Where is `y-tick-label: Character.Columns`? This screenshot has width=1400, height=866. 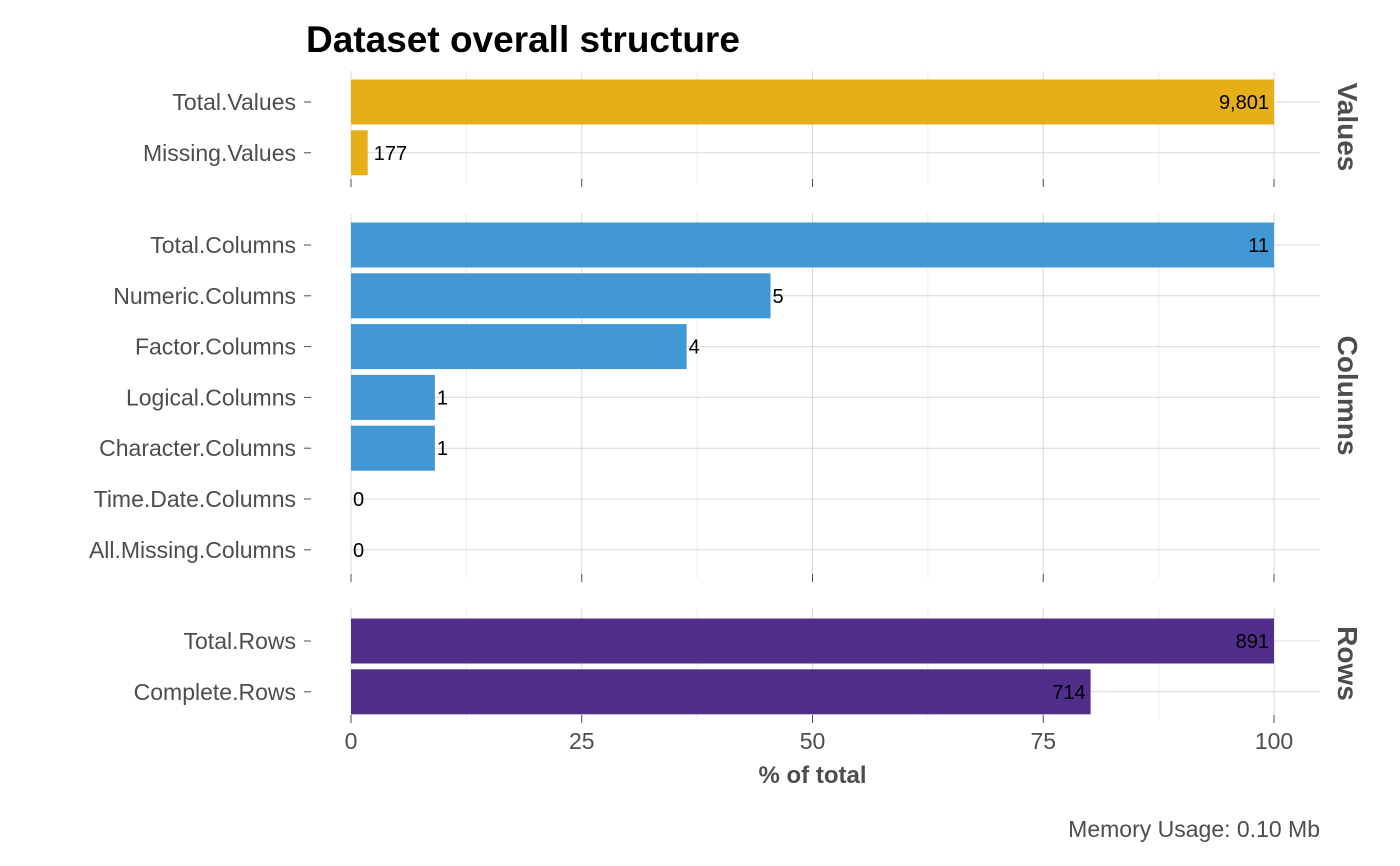 y-tick-label: Character.Columns is located at coordinates (197, 448).